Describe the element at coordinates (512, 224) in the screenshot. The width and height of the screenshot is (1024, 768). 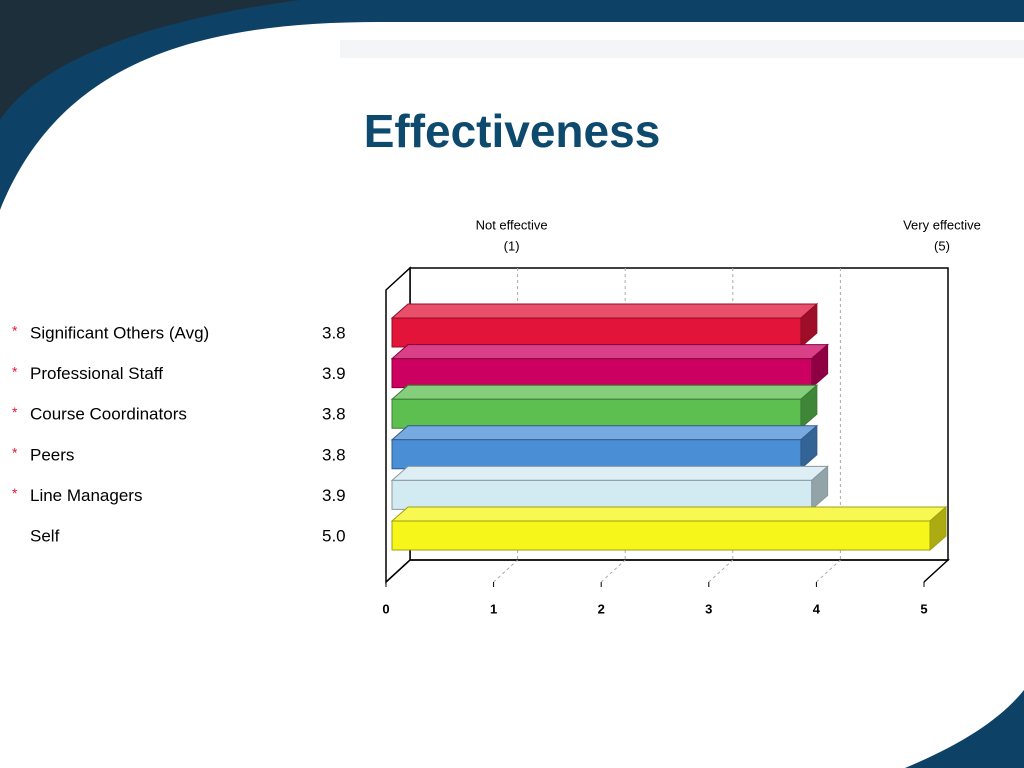
I see `annotation: Not effective` at that location.